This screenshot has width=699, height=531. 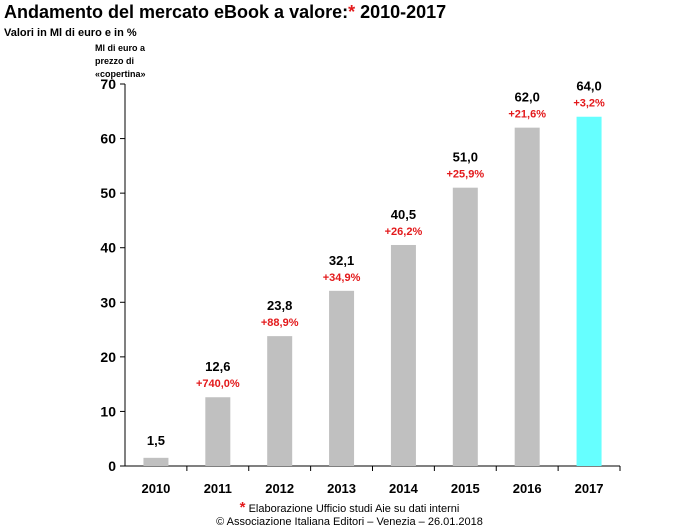 What do you see at coordinates (279, 305) in the screenshot?
I see `value-label: 23,8` at bounding box center [279, 305].